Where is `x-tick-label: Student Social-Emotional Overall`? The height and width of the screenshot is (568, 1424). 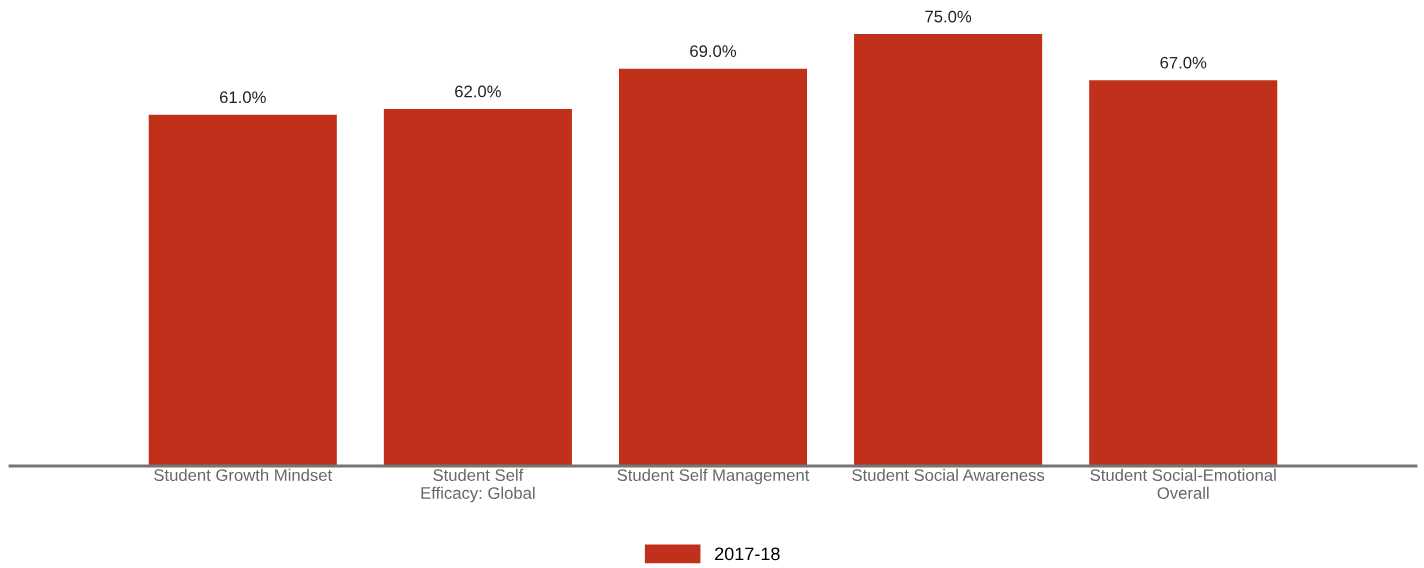 x-tick-label: Student Social-Emotional Overall is located at coordinates (1183, 483).